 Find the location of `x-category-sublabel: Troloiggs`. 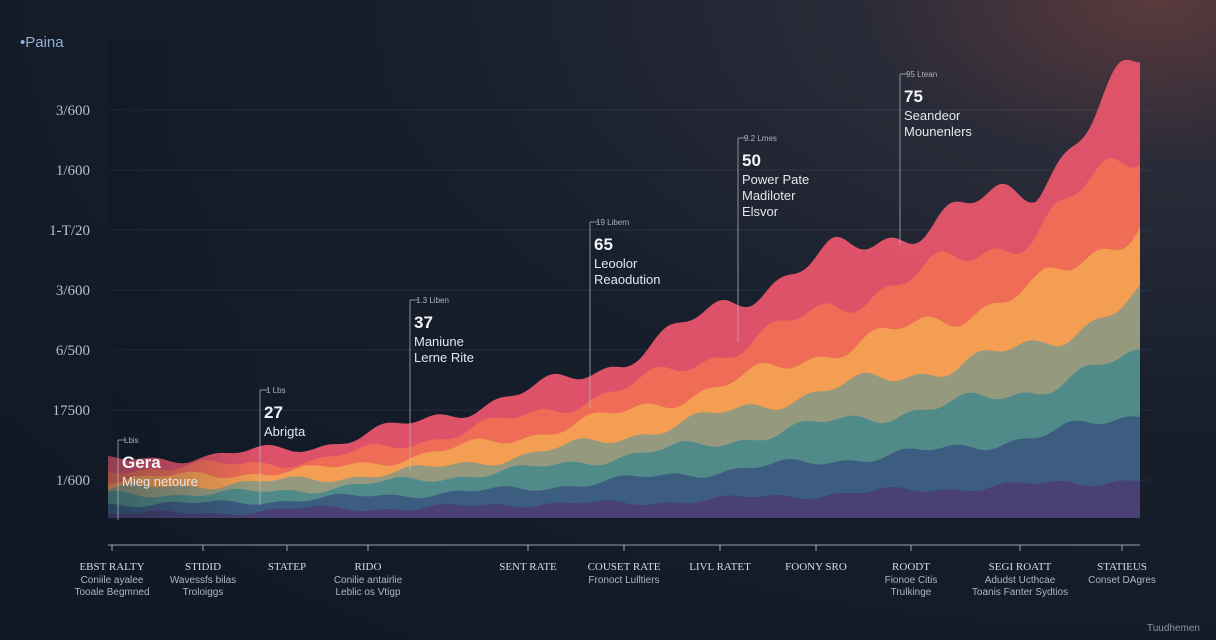

x-category-sublabel: Troloiggs is located at coordinates (203, 592).